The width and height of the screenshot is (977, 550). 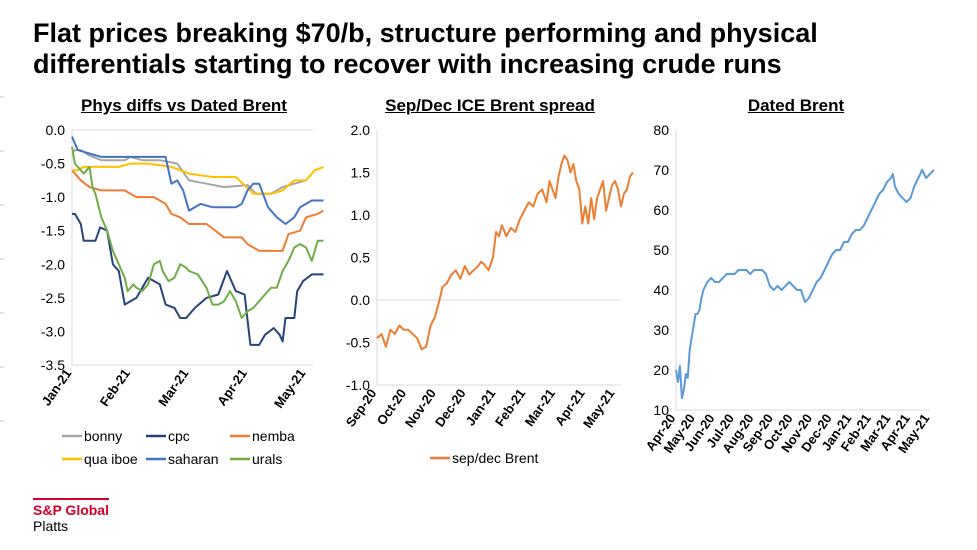 What do you see at coordinates (510, 407) in the screenshot?
I see `chart-2-x-tick-label: Feb-21` at bounding box center [510, 407].